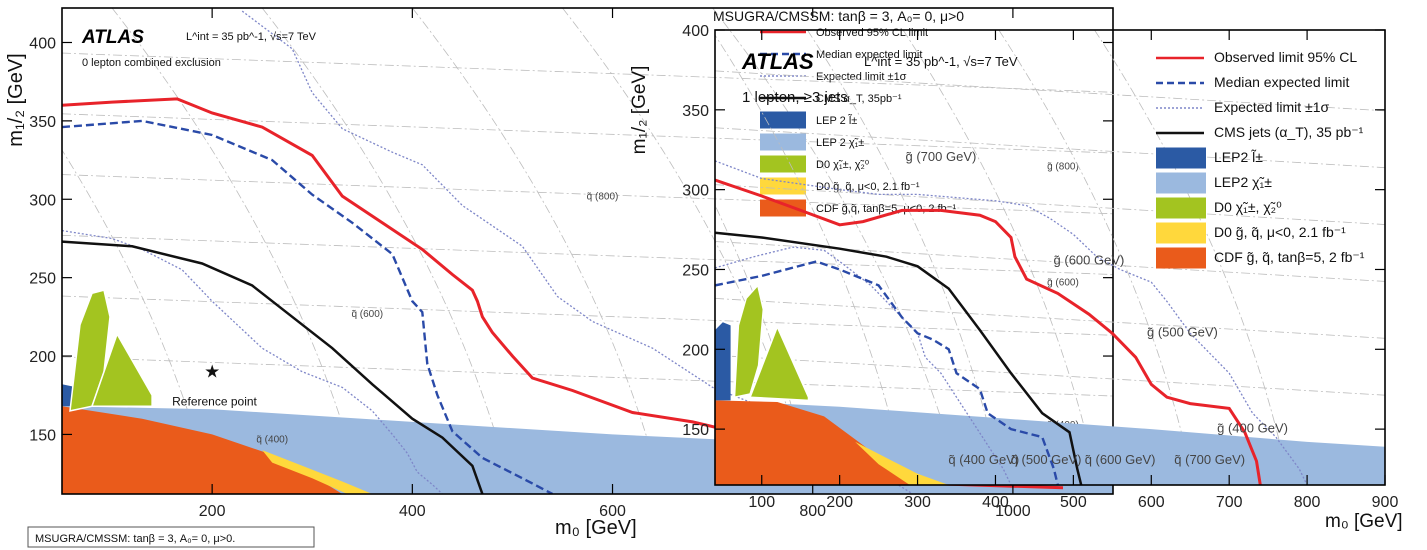  What do you see at coordinates (917, 502) in the screenshot?
I see `x-tick-label: 300` at bounding box center [917, 502].